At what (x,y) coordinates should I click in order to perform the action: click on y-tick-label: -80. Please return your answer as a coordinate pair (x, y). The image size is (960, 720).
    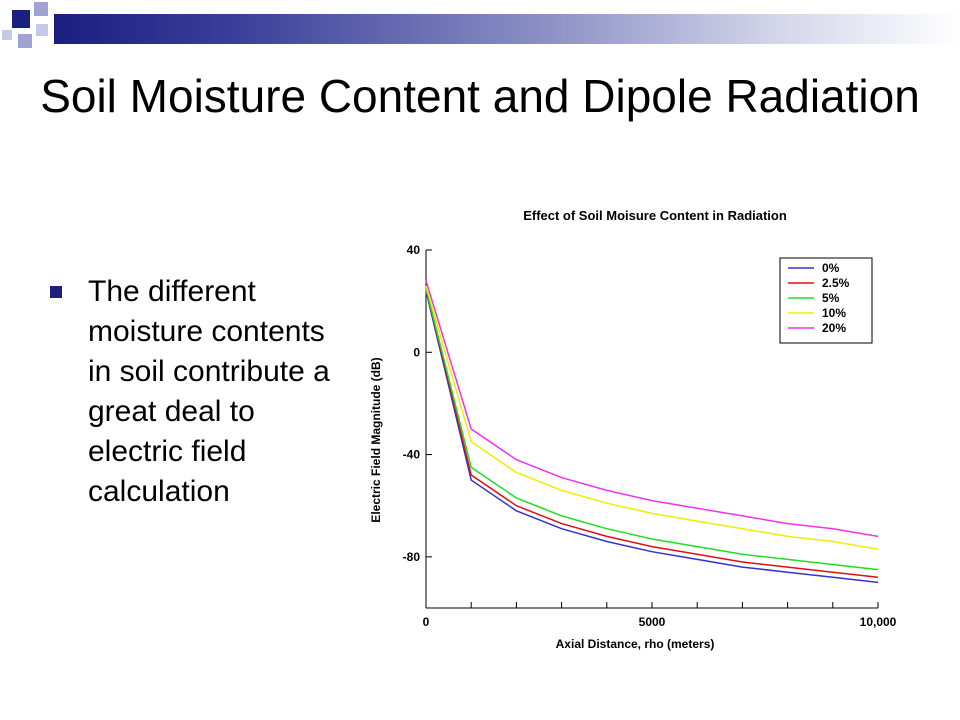
    Looking at the image, I should click on (412, 557).